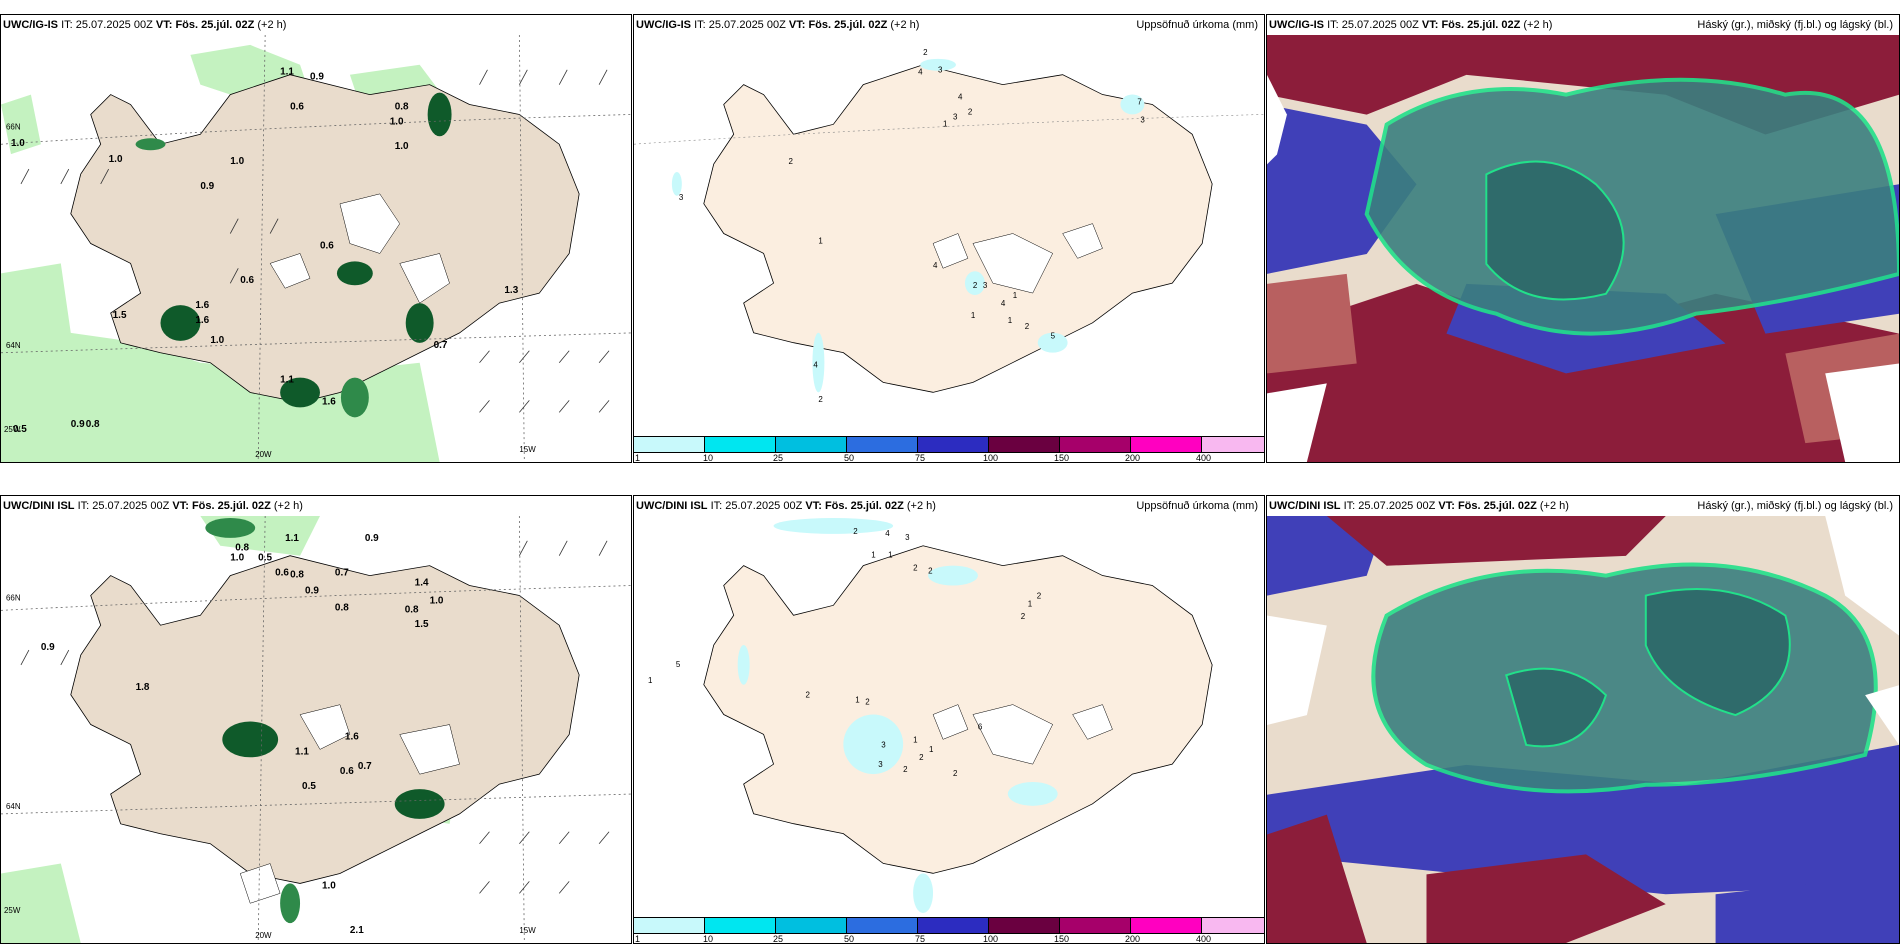  I want to click on colorbar-tick: 1, so click(638, 939).